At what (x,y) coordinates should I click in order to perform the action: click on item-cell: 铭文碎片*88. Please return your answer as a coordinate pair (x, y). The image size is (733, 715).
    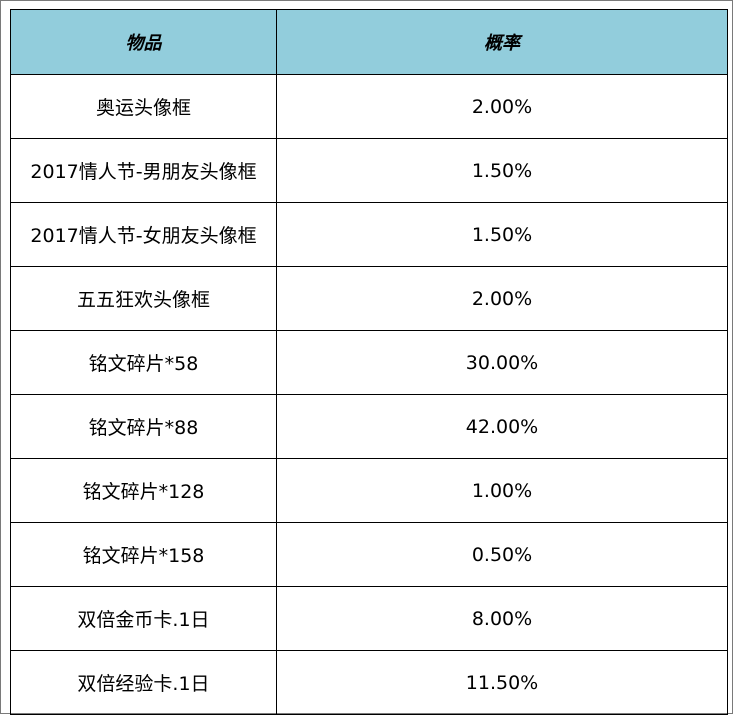
    Looking at the image, I should click on (143, 426).